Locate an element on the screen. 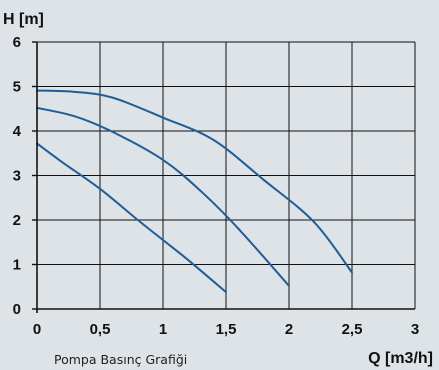  chart-caption: Pompa Basınç Grafiği is located at coordinates (120, 359).